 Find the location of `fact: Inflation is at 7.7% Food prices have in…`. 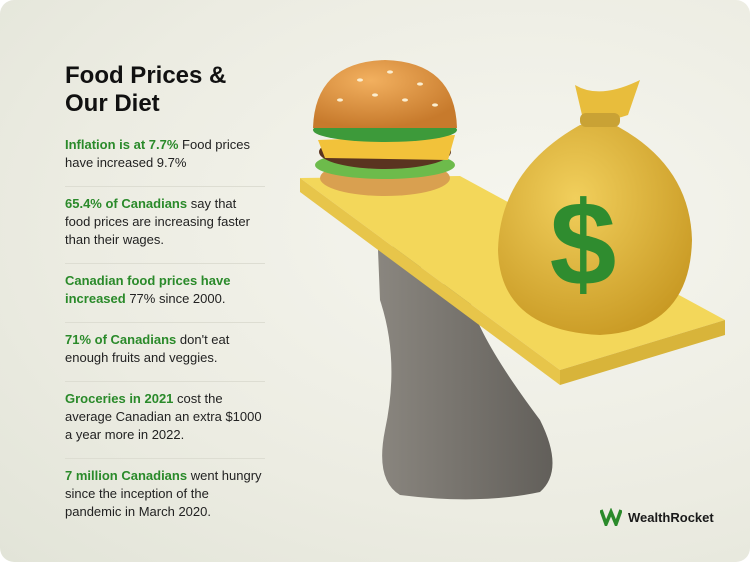

fact: Inflation is at 7.7% Food prices have in… is located at coordinates (165, 160).